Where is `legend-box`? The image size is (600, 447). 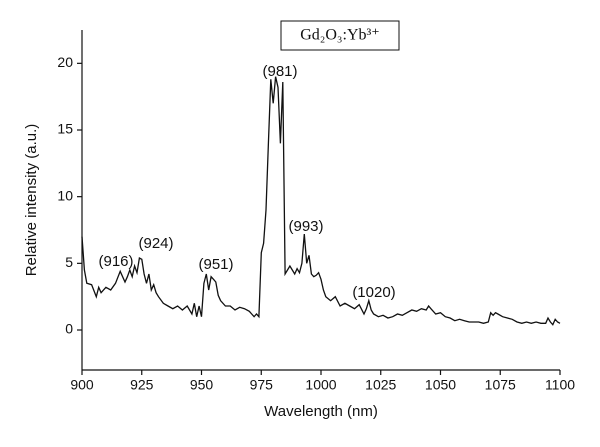 legend-box is located at coordinates (340, 35).